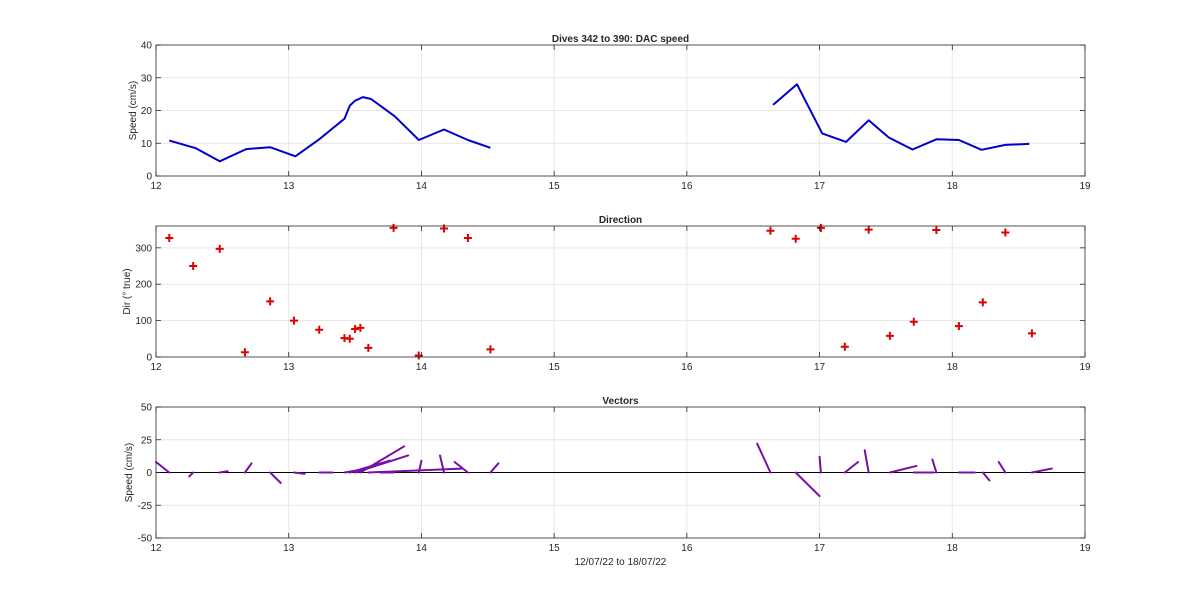 The image size is (1200, 605). Describe the element at coordinates (820, 367) in the screenshot. I see `direction-xtick-label: 17` at that location.